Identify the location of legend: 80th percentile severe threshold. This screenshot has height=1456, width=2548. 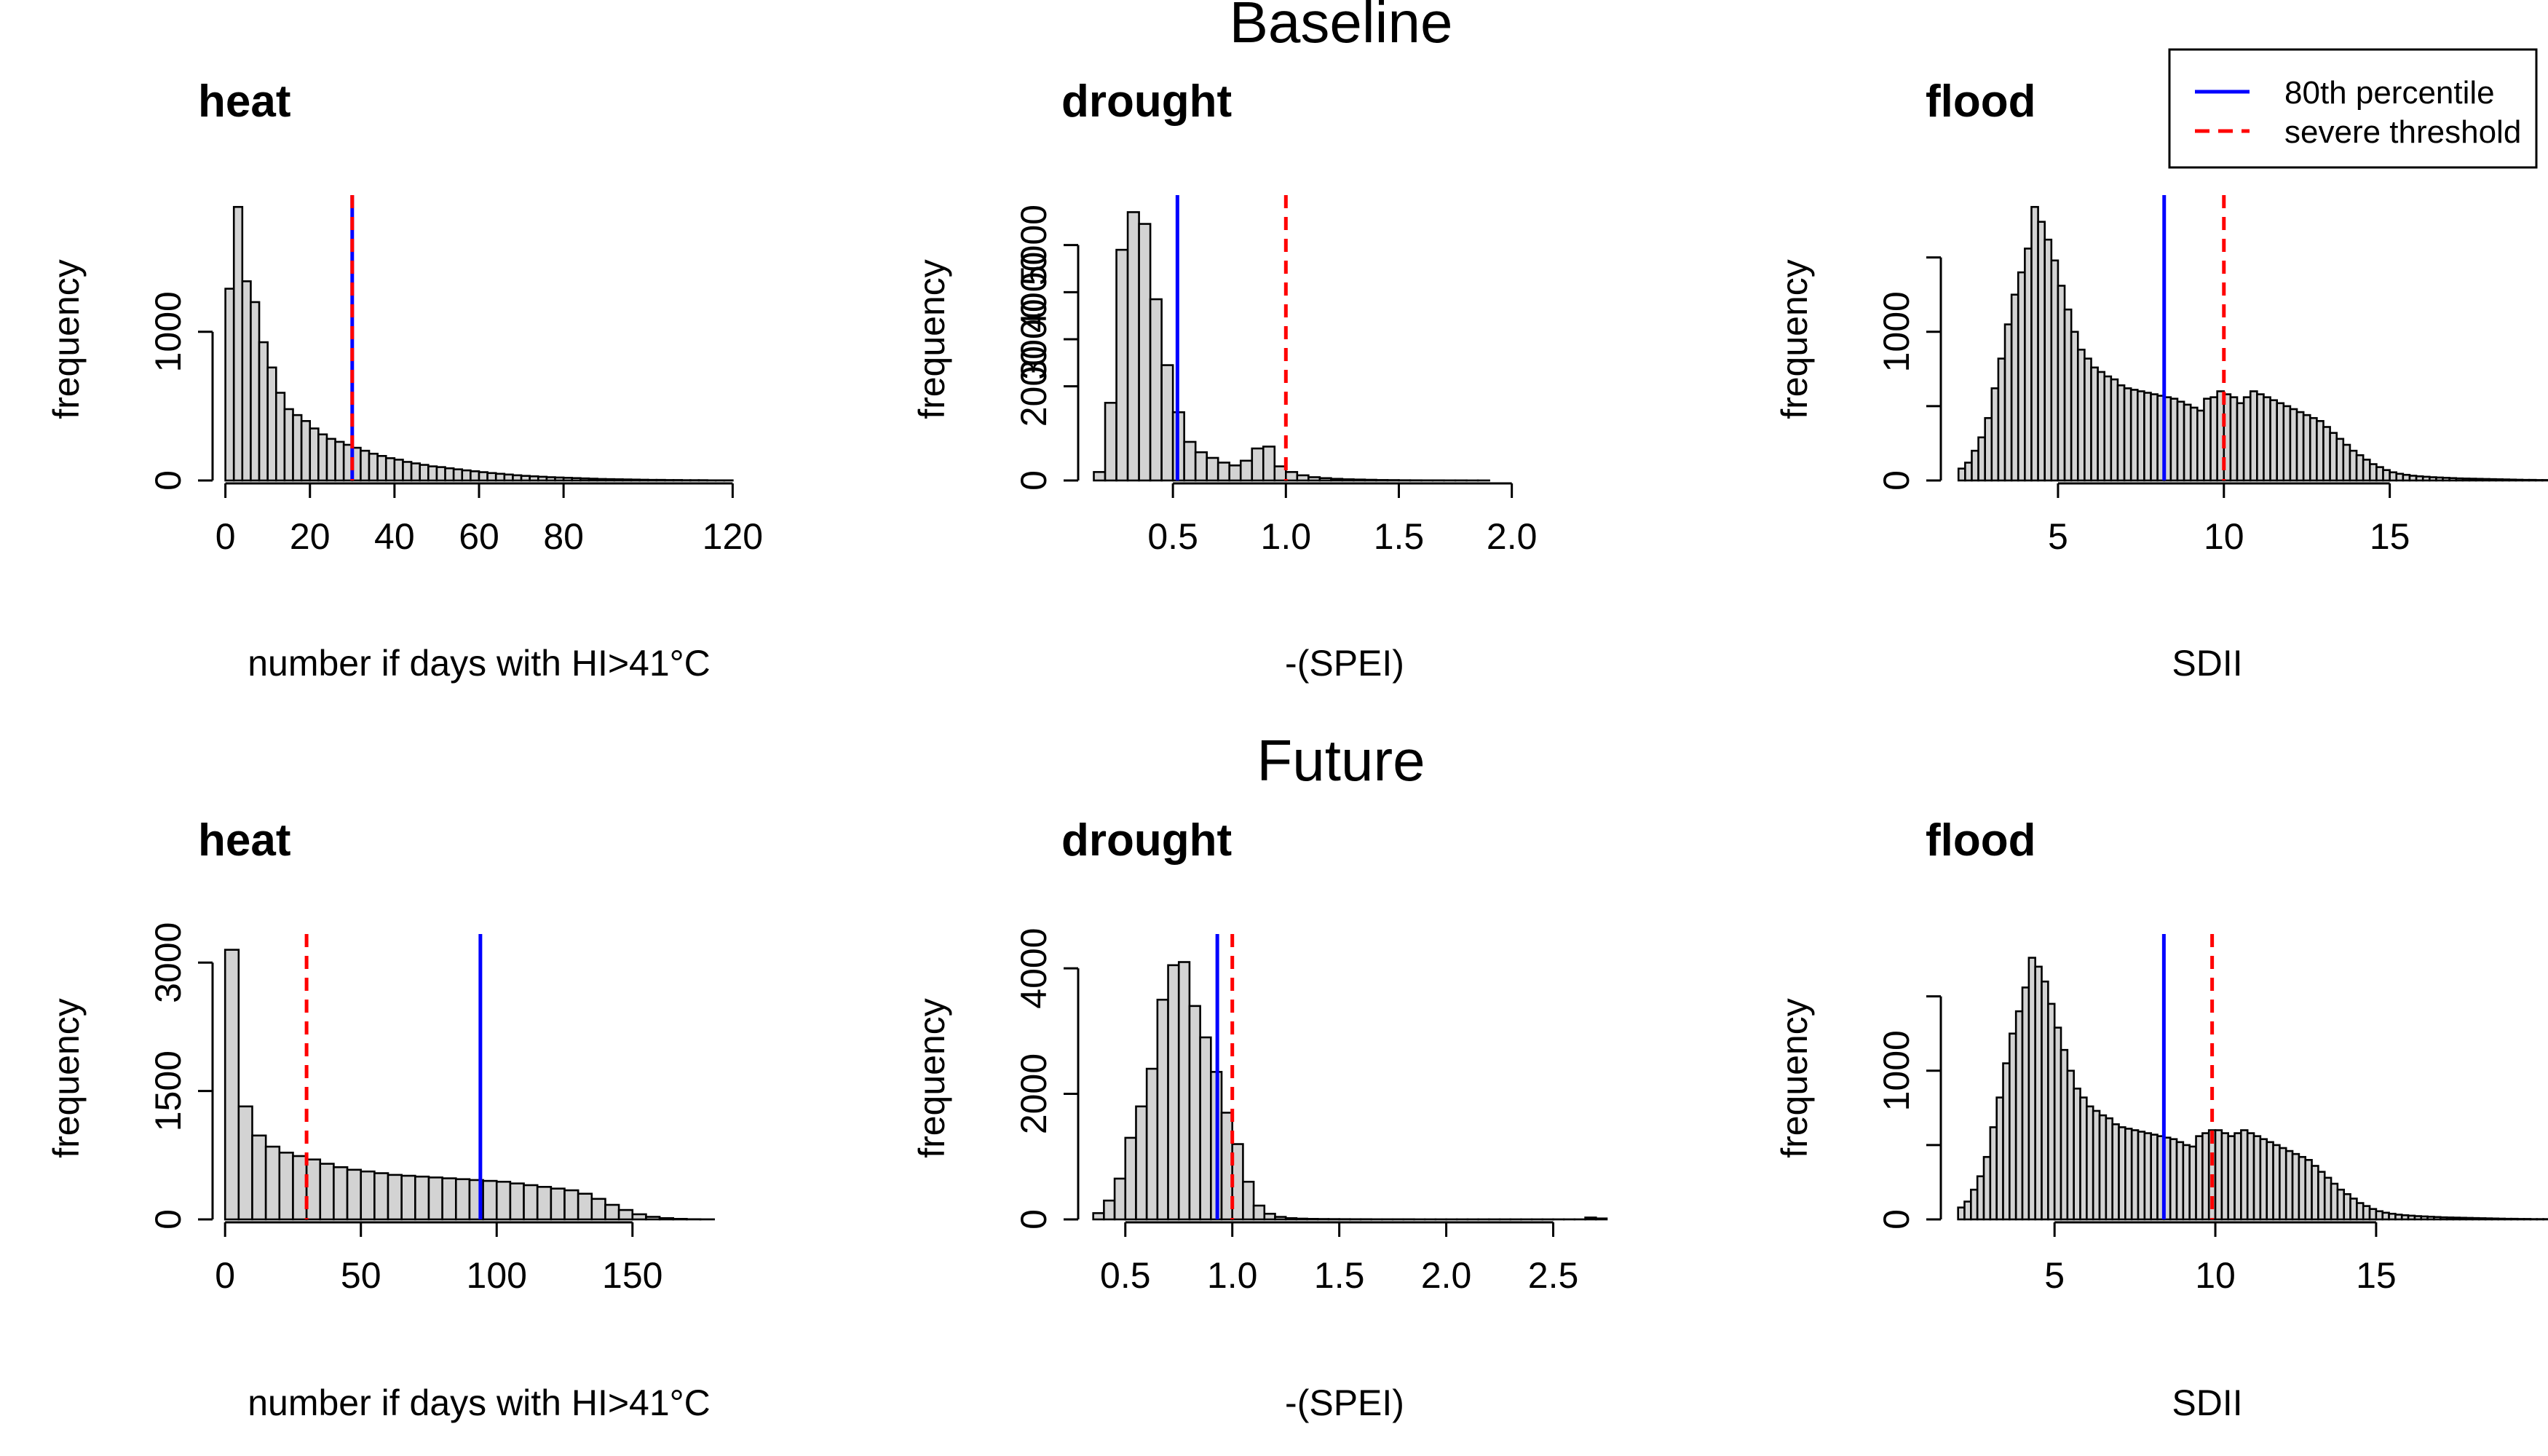
(2353, 108).